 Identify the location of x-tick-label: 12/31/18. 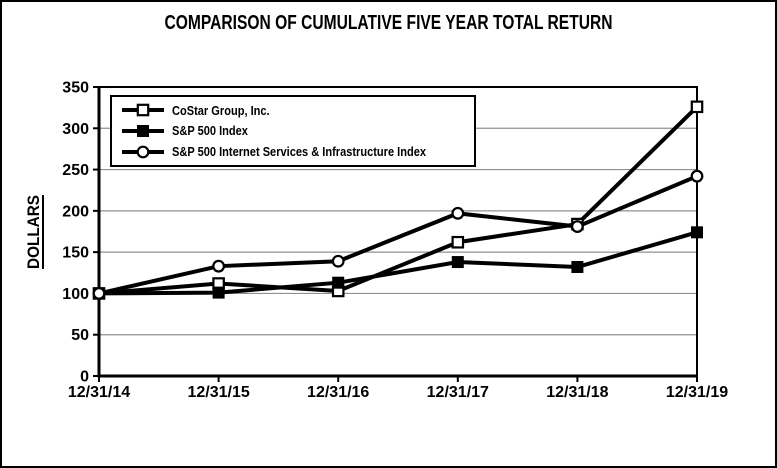
(577, 392).